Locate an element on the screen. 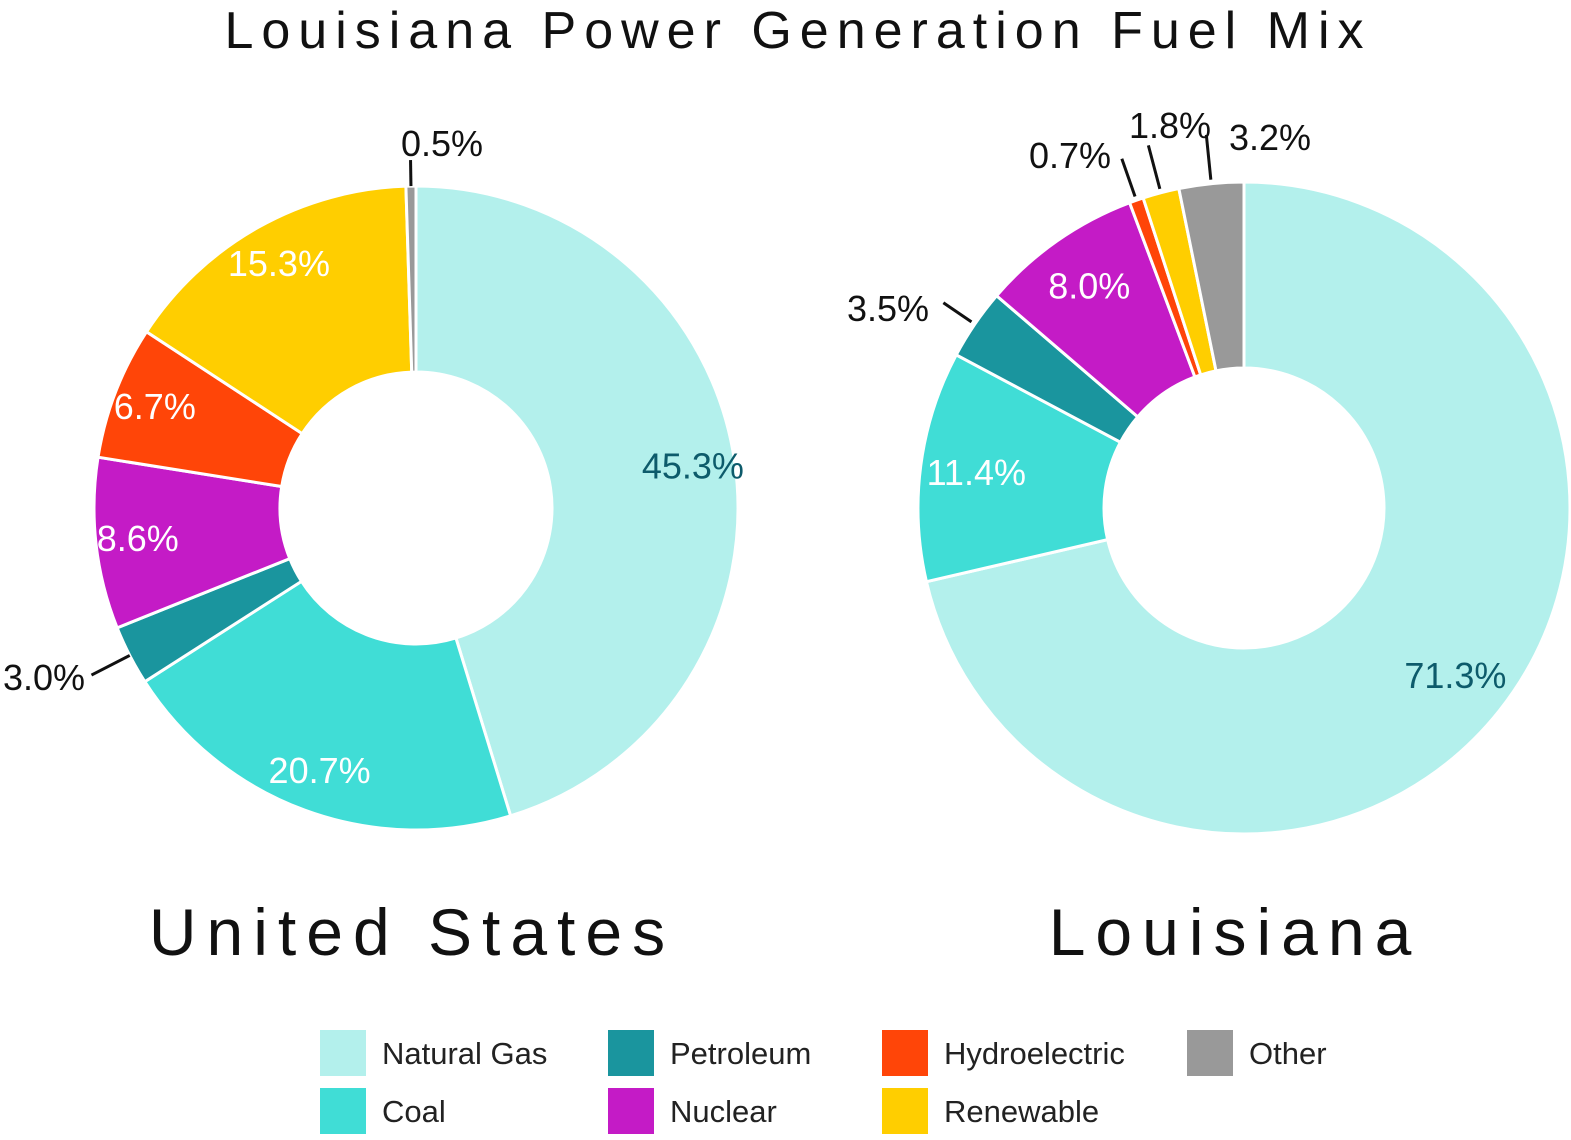 The height and width of the screenshot is (1140, 1571). slice-label-petroleum: 3.0% is located at coordinates (44, 677).